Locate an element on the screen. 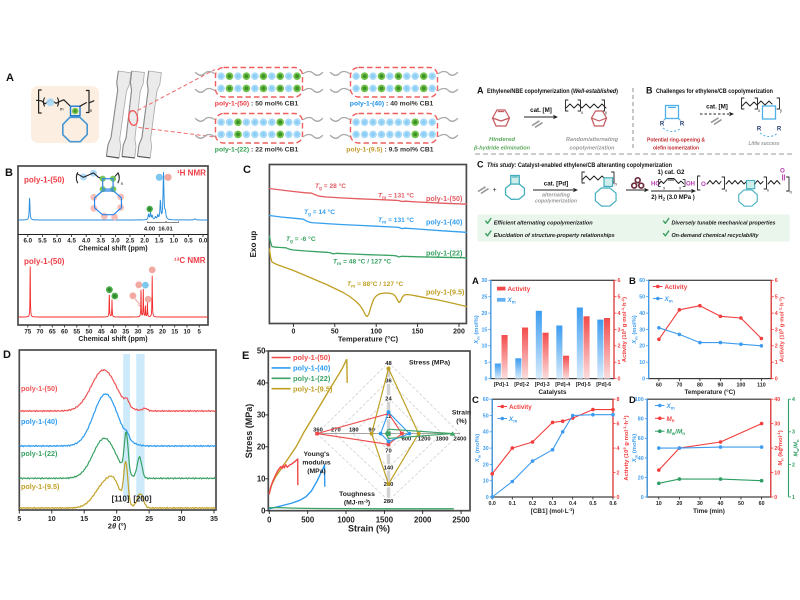  svg-text: 0.0 is located at coordinates (203, 241).